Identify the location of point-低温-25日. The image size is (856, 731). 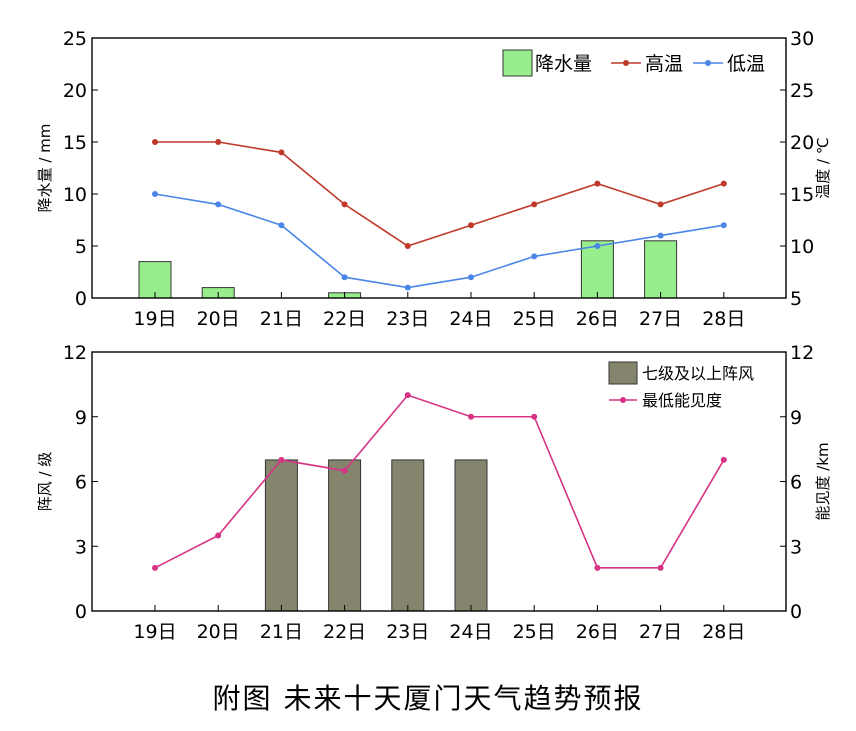
(534, 256).